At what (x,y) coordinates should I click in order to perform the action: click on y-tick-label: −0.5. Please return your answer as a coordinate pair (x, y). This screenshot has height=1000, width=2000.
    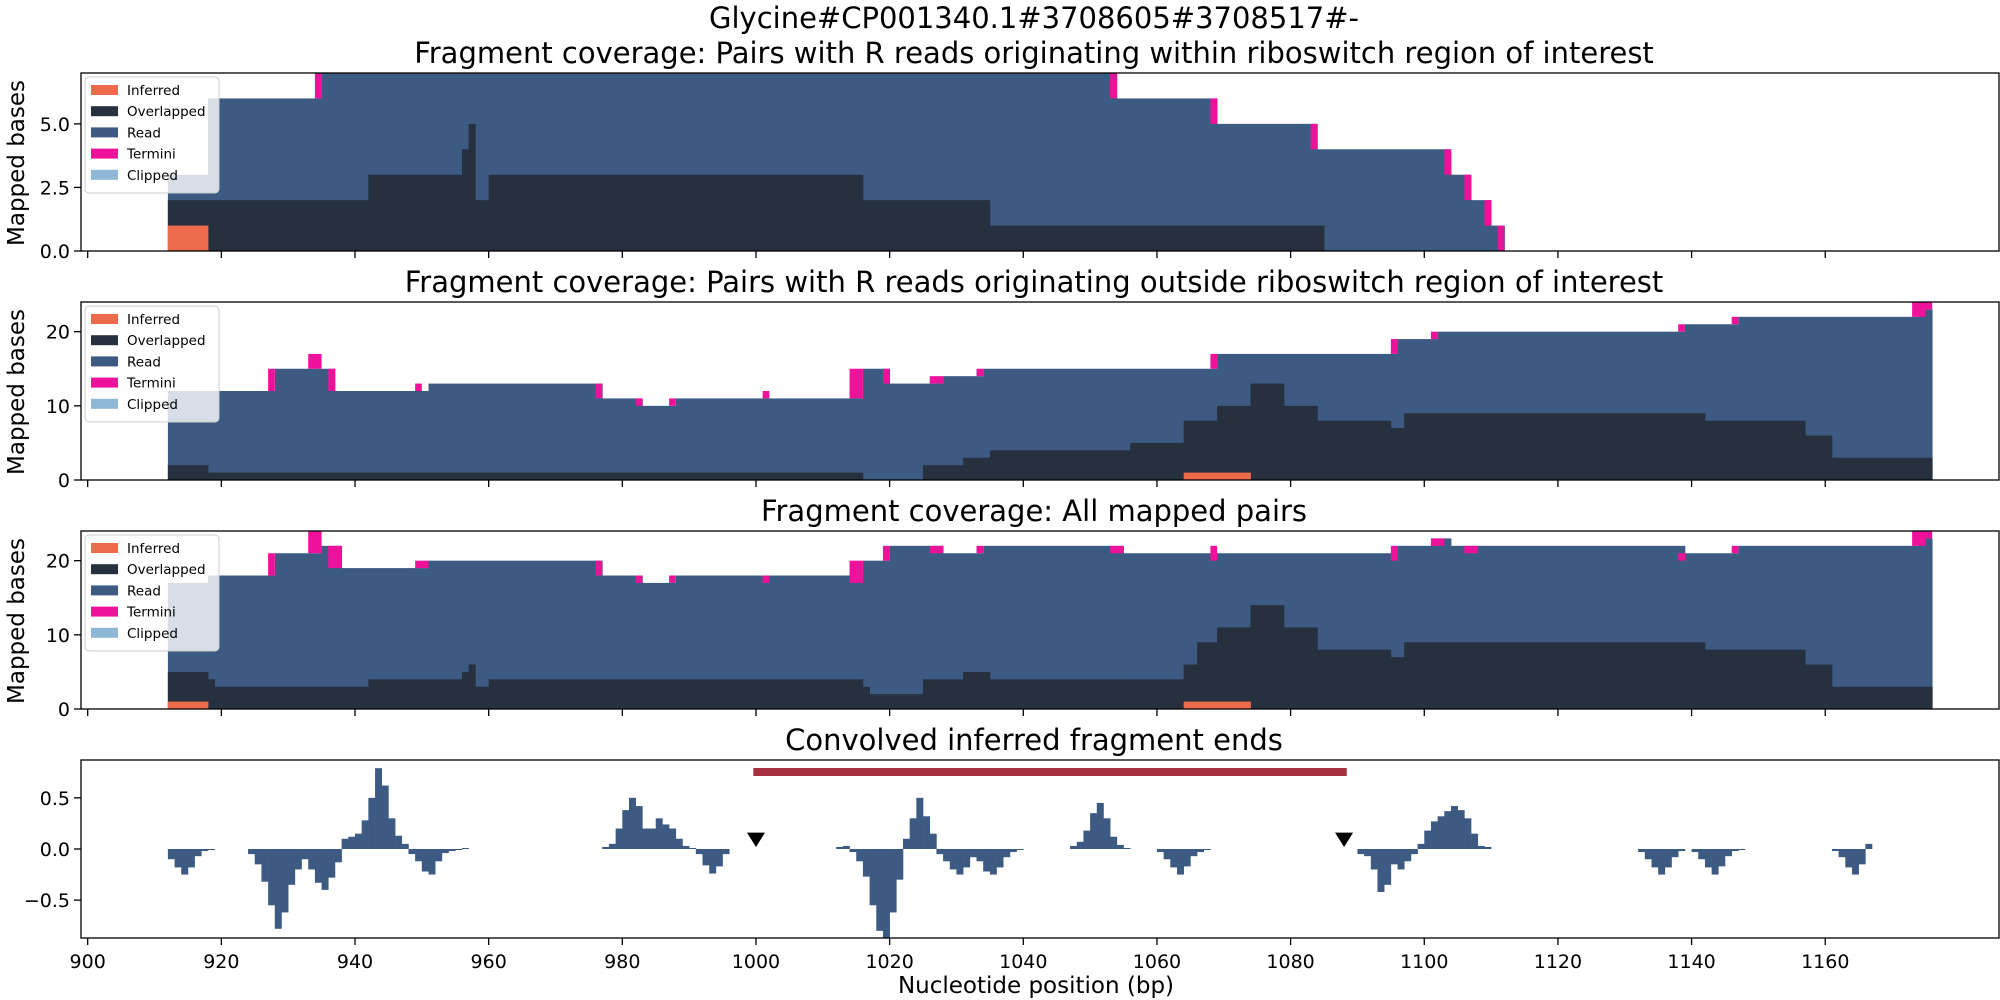
    Looking at the image, I should click on (47, 901).